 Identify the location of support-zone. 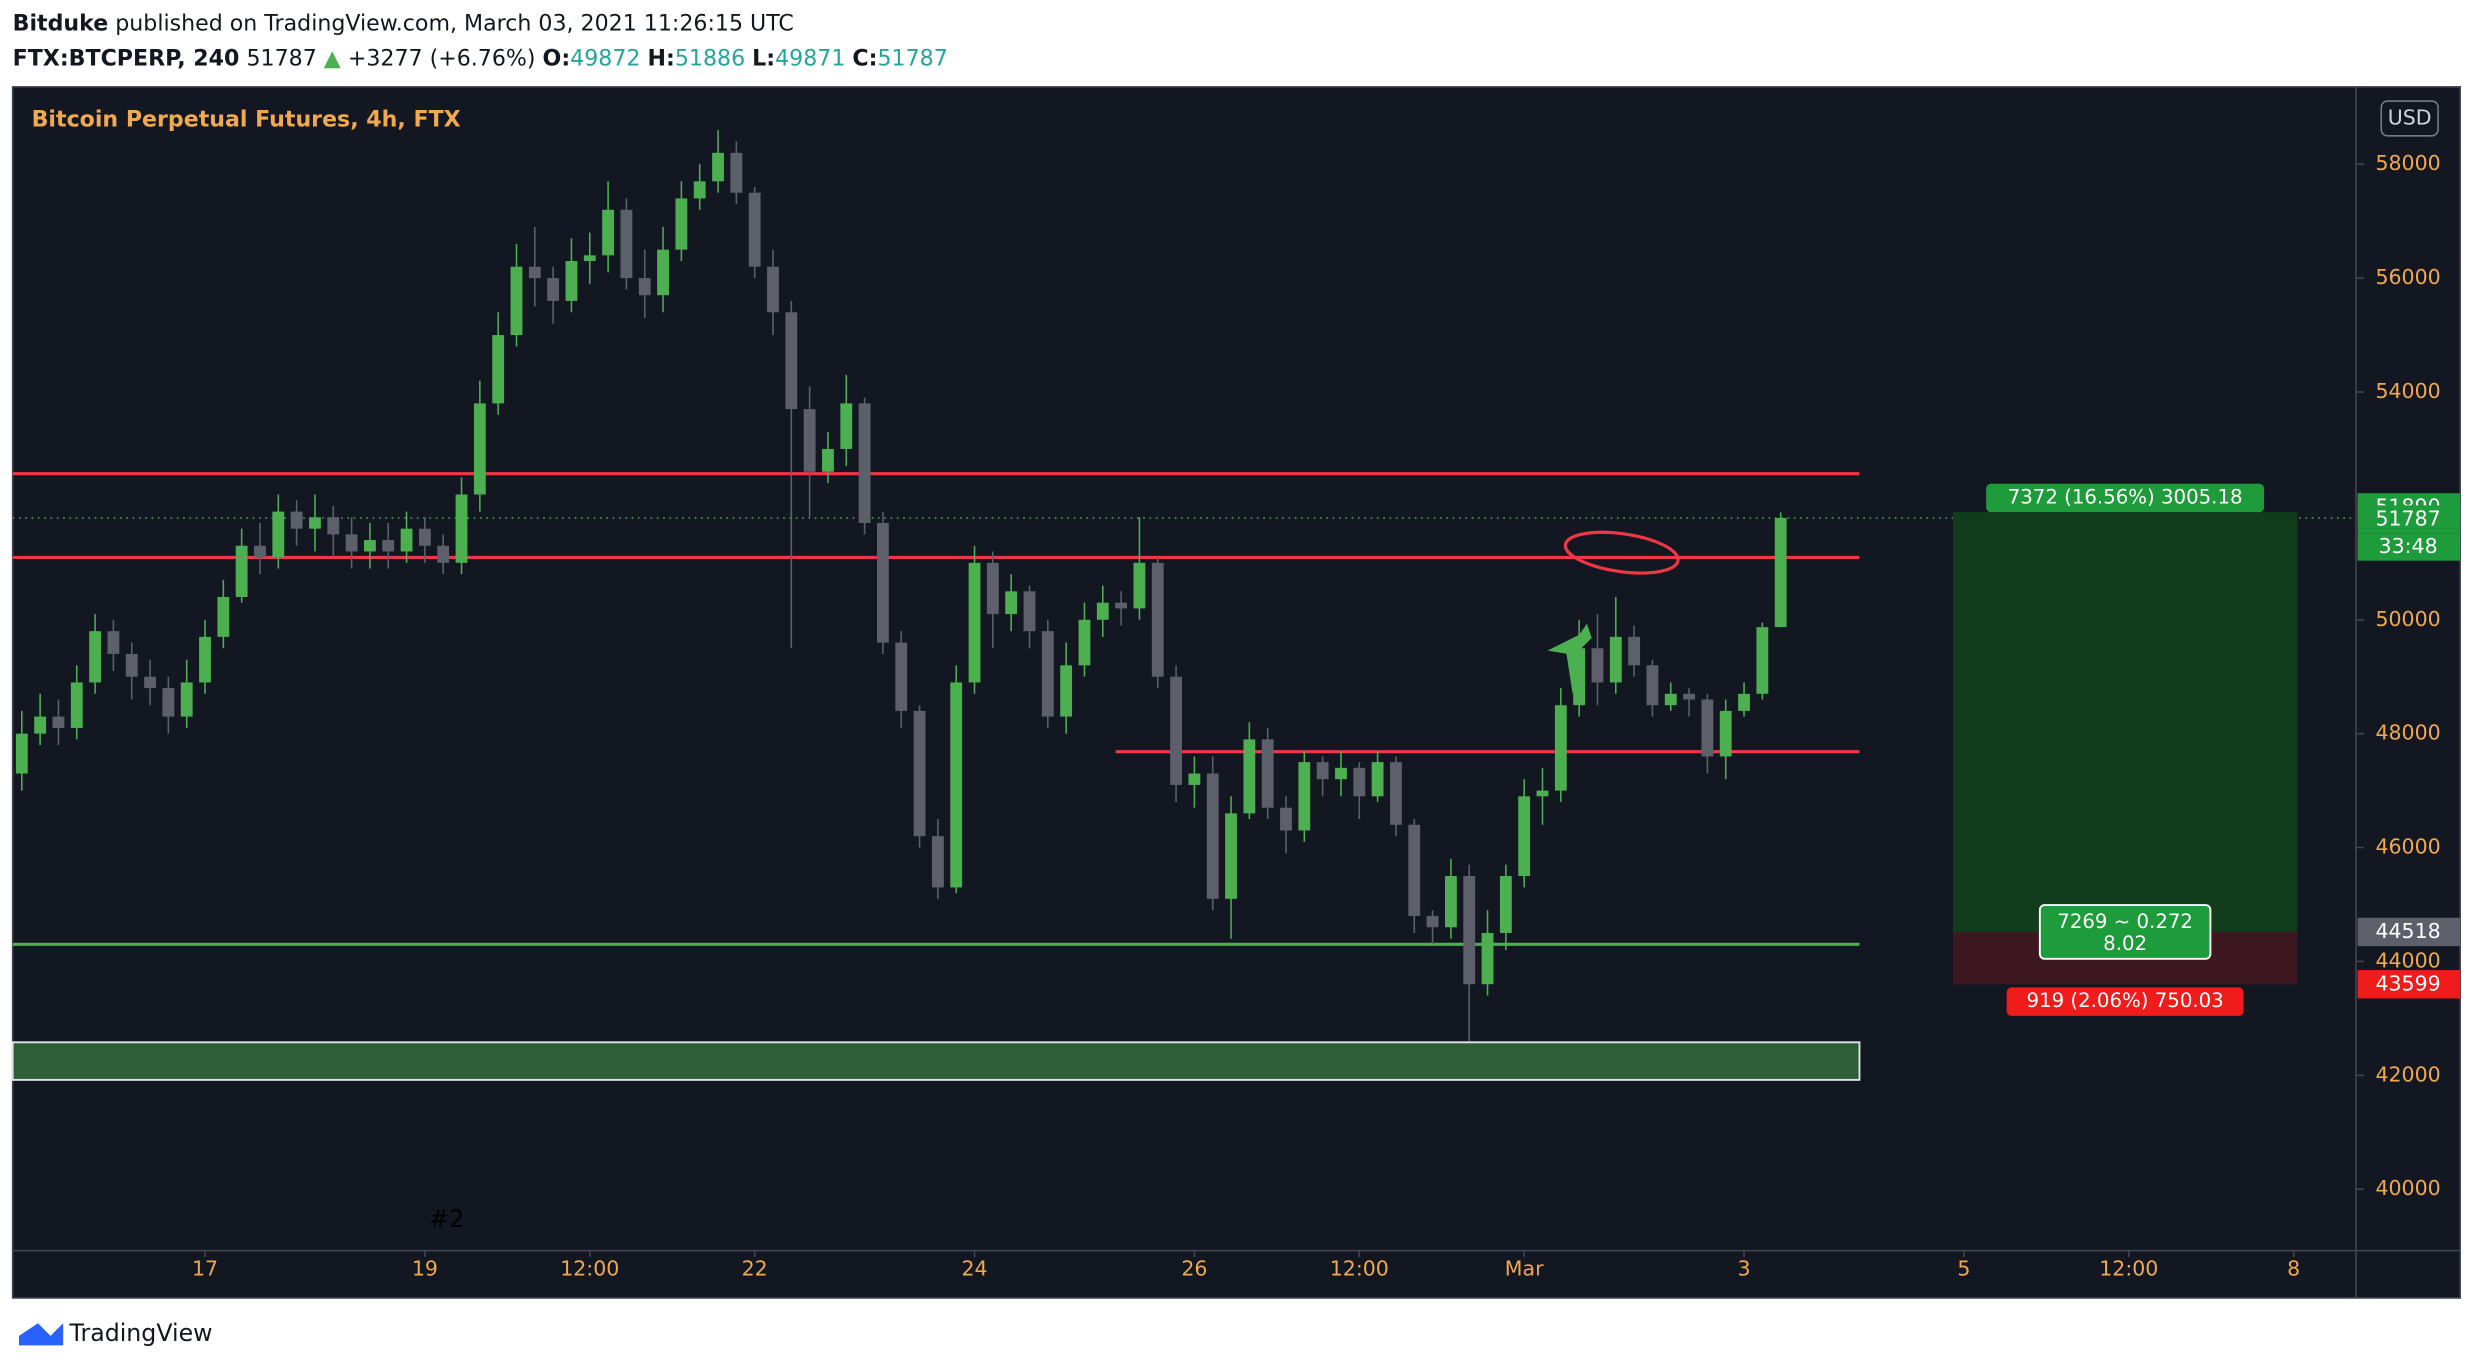
(936, 1061).